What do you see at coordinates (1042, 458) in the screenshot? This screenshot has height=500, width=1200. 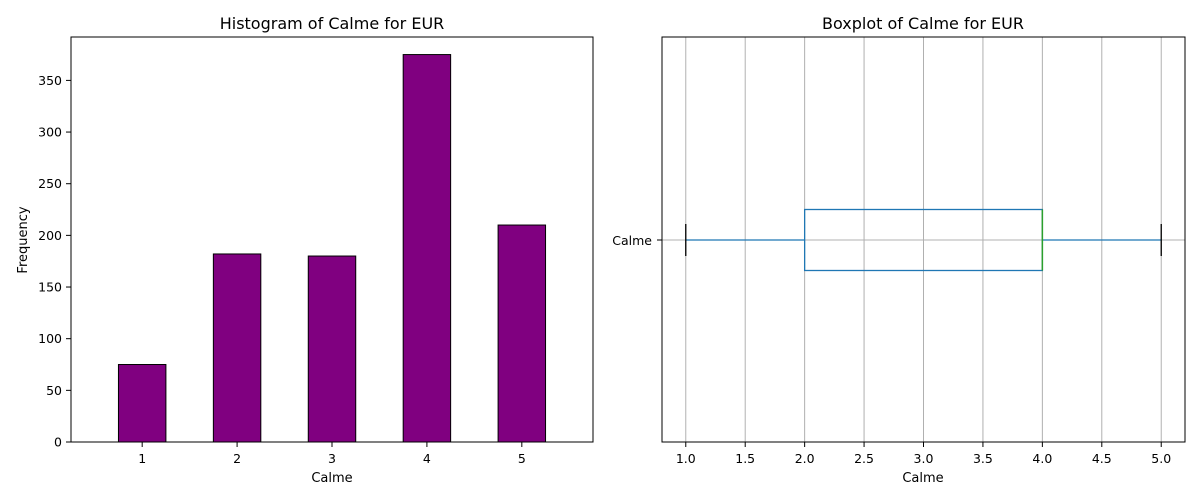 I see `boxplot-x-tick-label: 4.0` at bounding box center [1042, 458].